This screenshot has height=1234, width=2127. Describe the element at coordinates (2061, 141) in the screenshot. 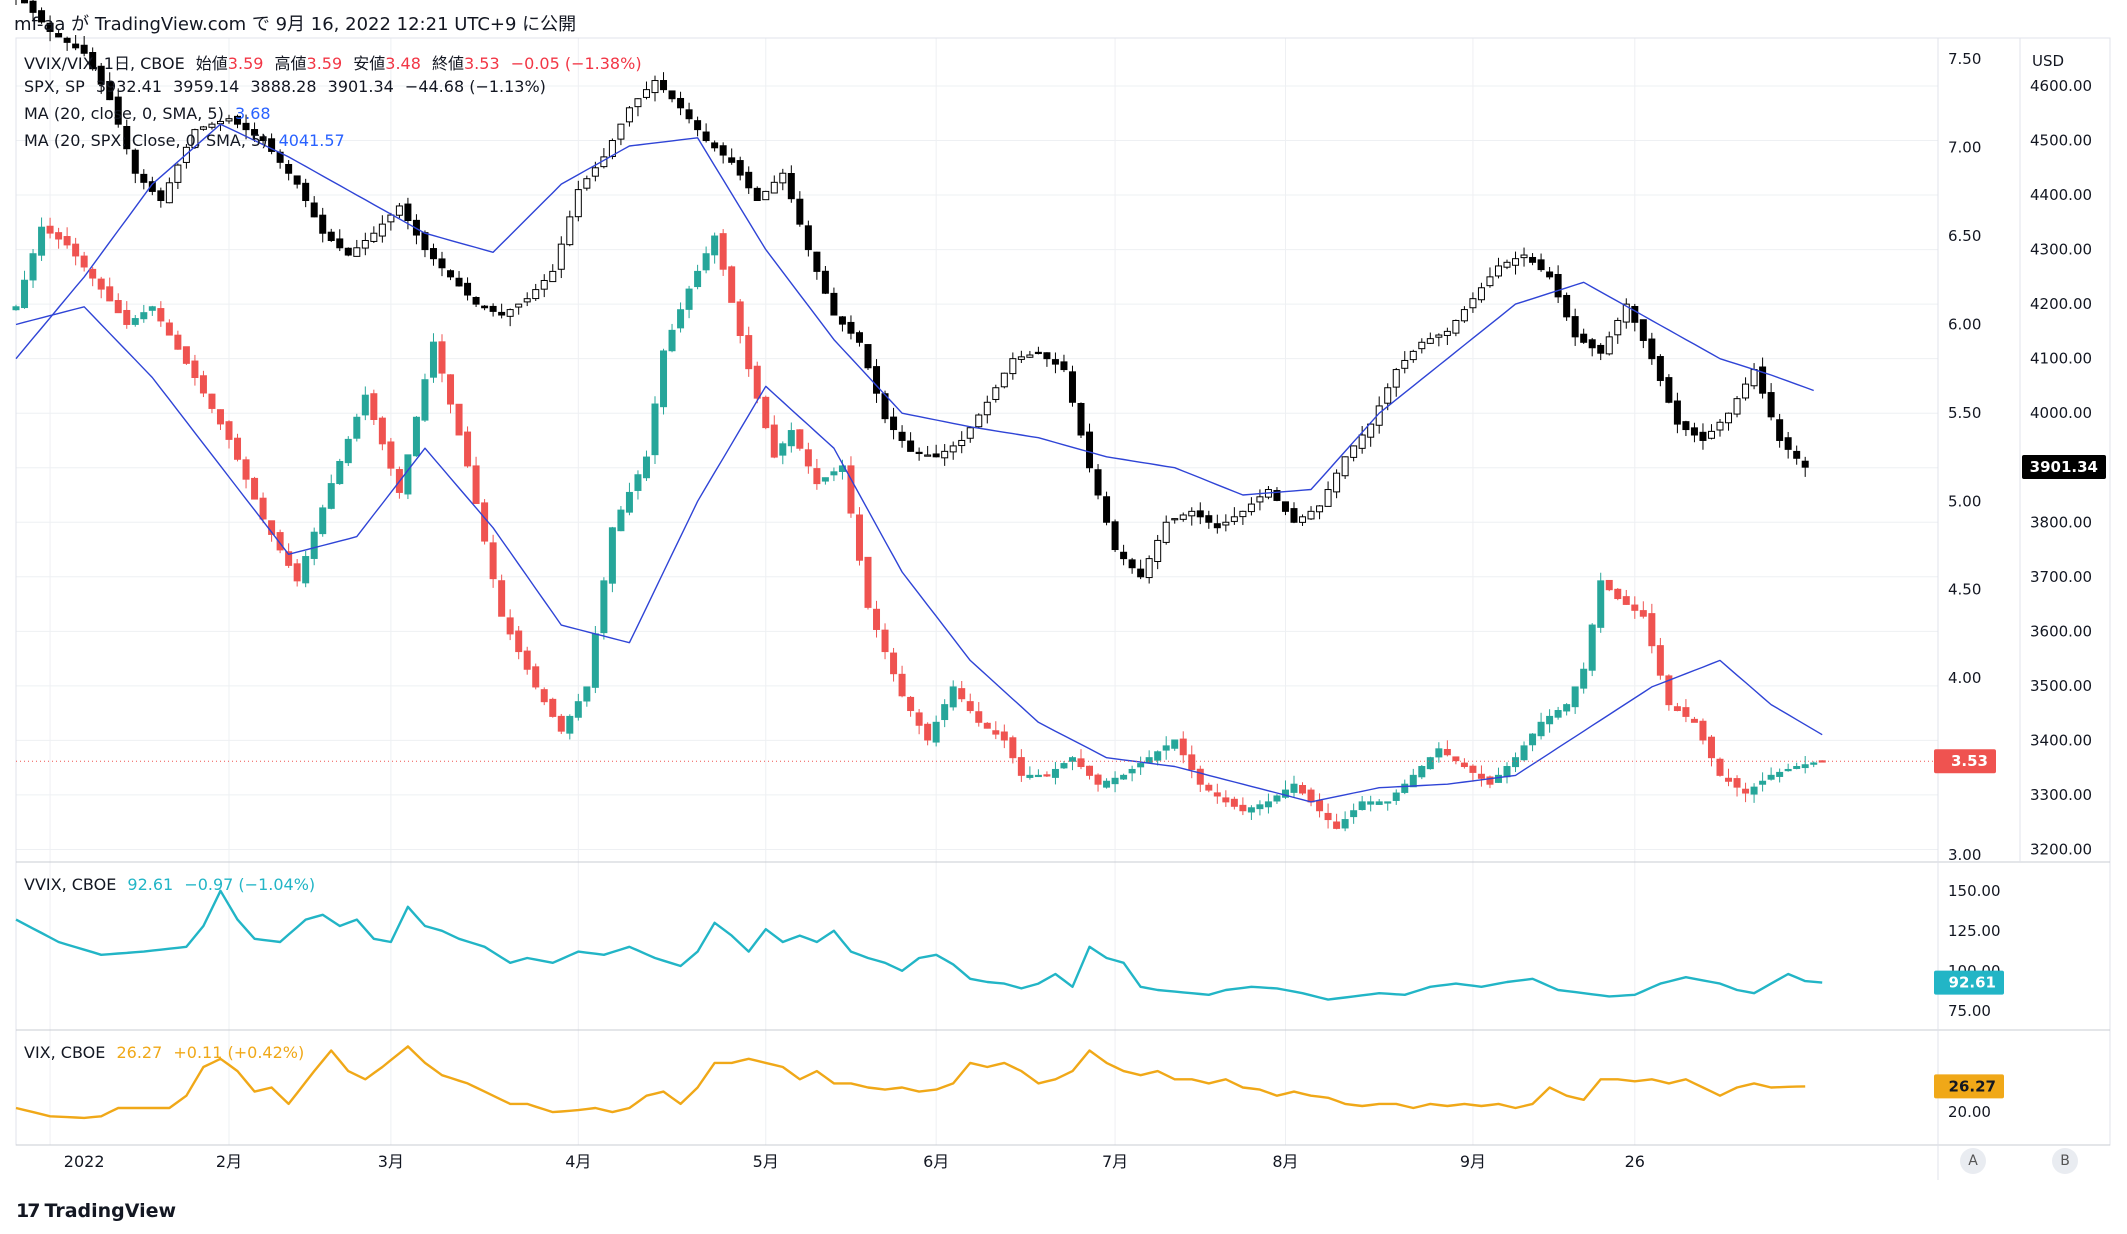

I see `spx-tick-label: 4500.00` at that location.